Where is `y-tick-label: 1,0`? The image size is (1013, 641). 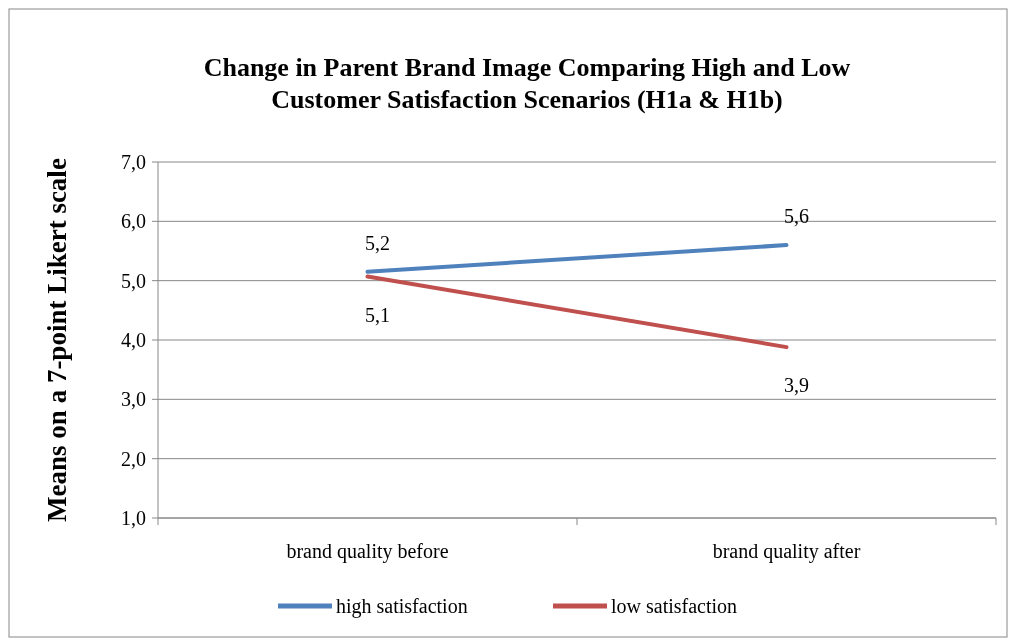 y-tick-label: 1,0 is located at coordinates (133, 518).